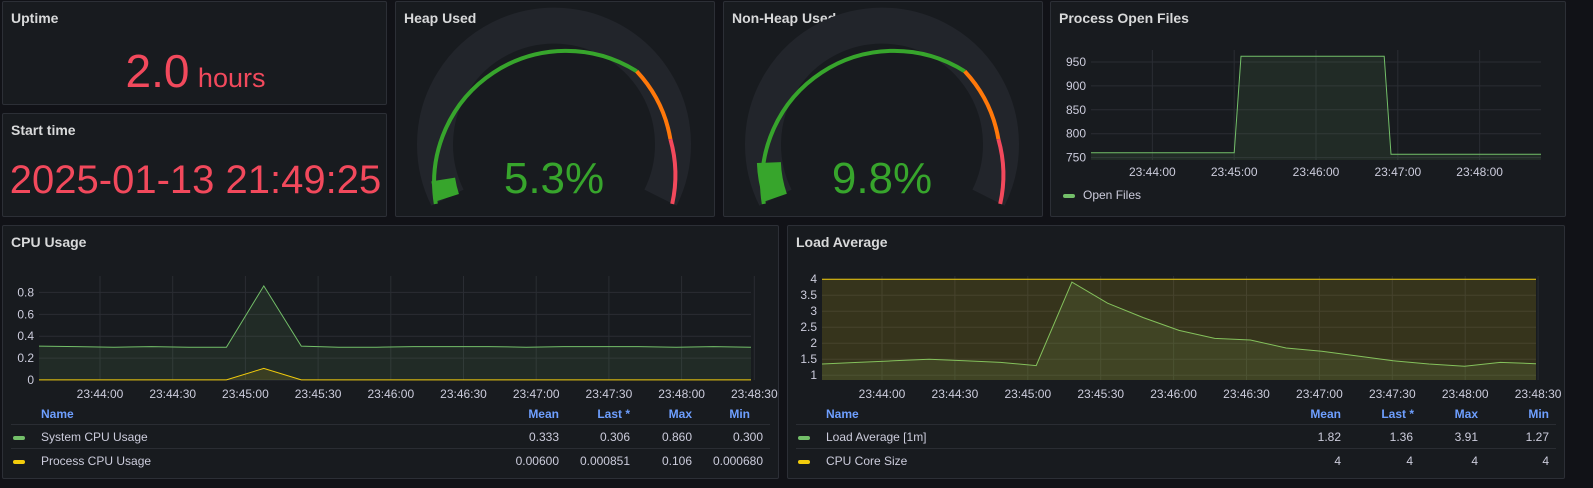 Image resolution: width=1593 pixels, height=488 pixels. What do you see at coordinates (1329, 437) in the screenshot?
I see `series-mean: 1.82` at bounding box center [1329, 437].